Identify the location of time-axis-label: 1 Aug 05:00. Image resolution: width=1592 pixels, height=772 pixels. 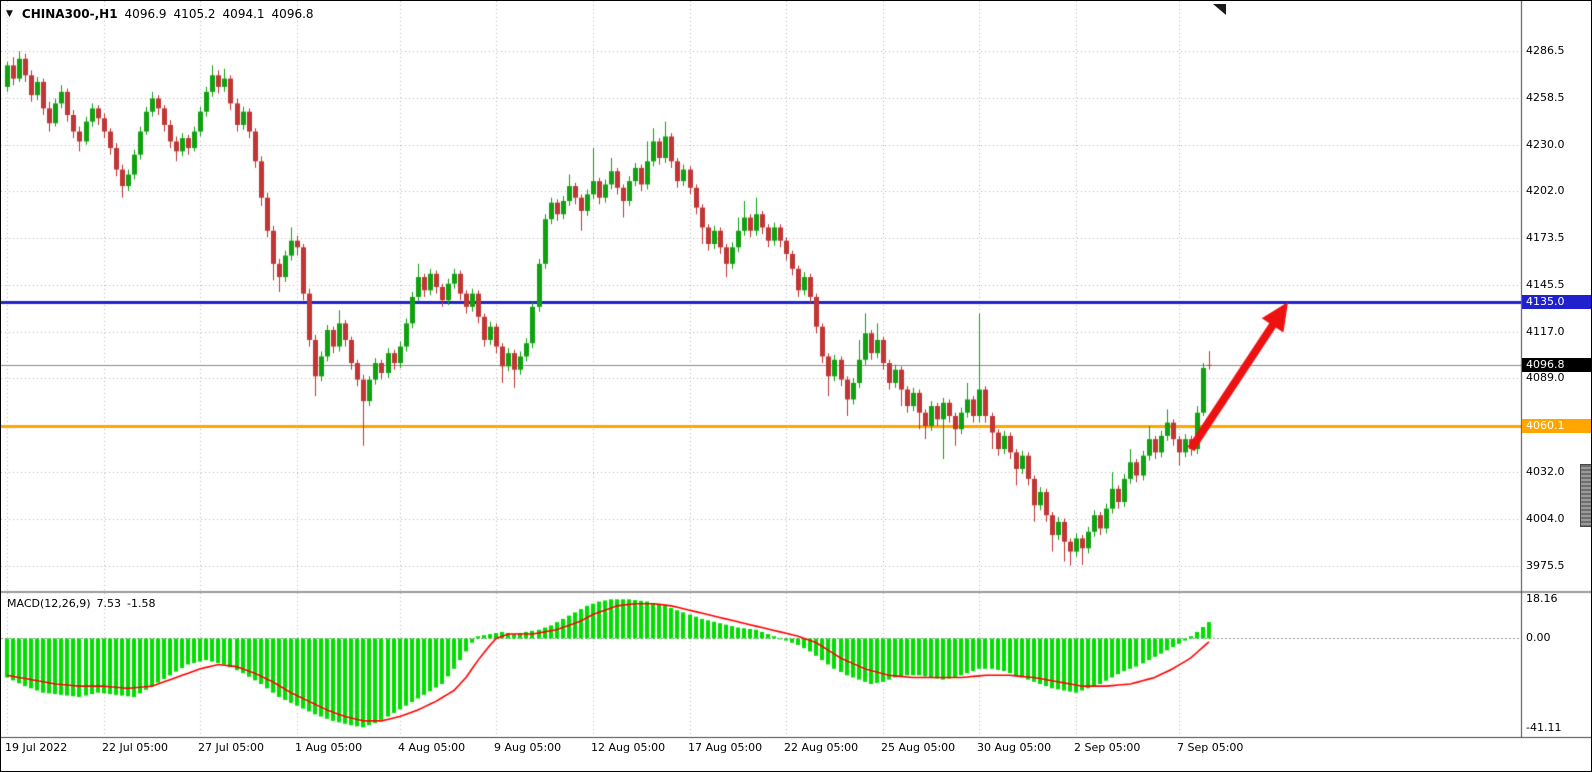
(329, 747).